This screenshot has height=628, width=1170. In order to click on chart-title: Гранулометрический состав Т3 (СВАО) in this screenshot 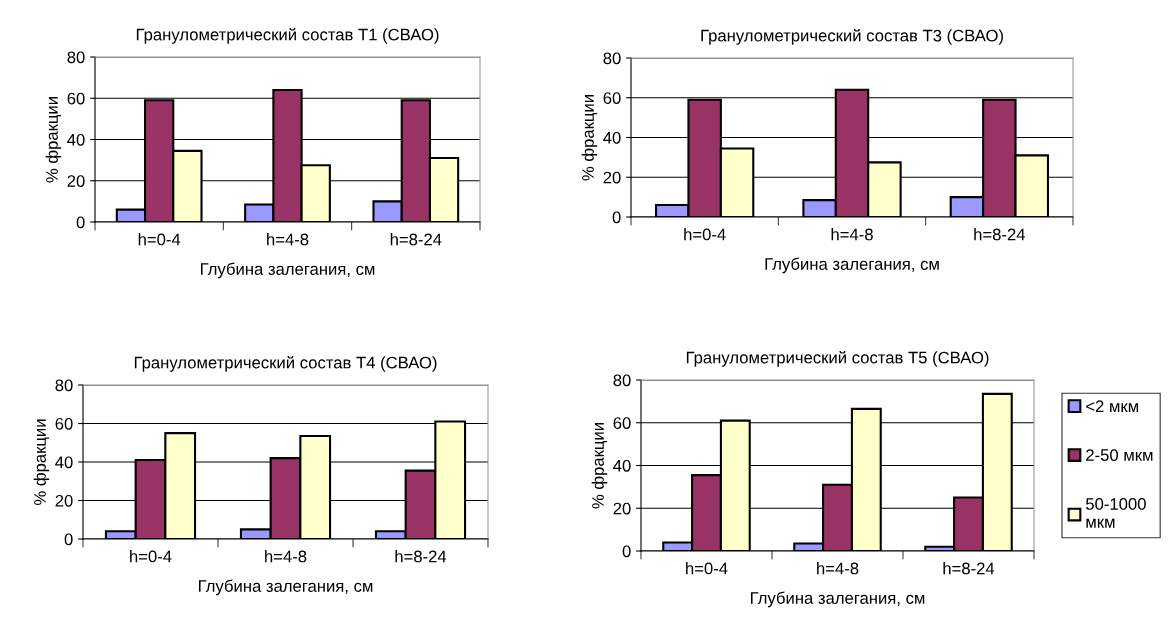, I will do `click(852, 36)`.